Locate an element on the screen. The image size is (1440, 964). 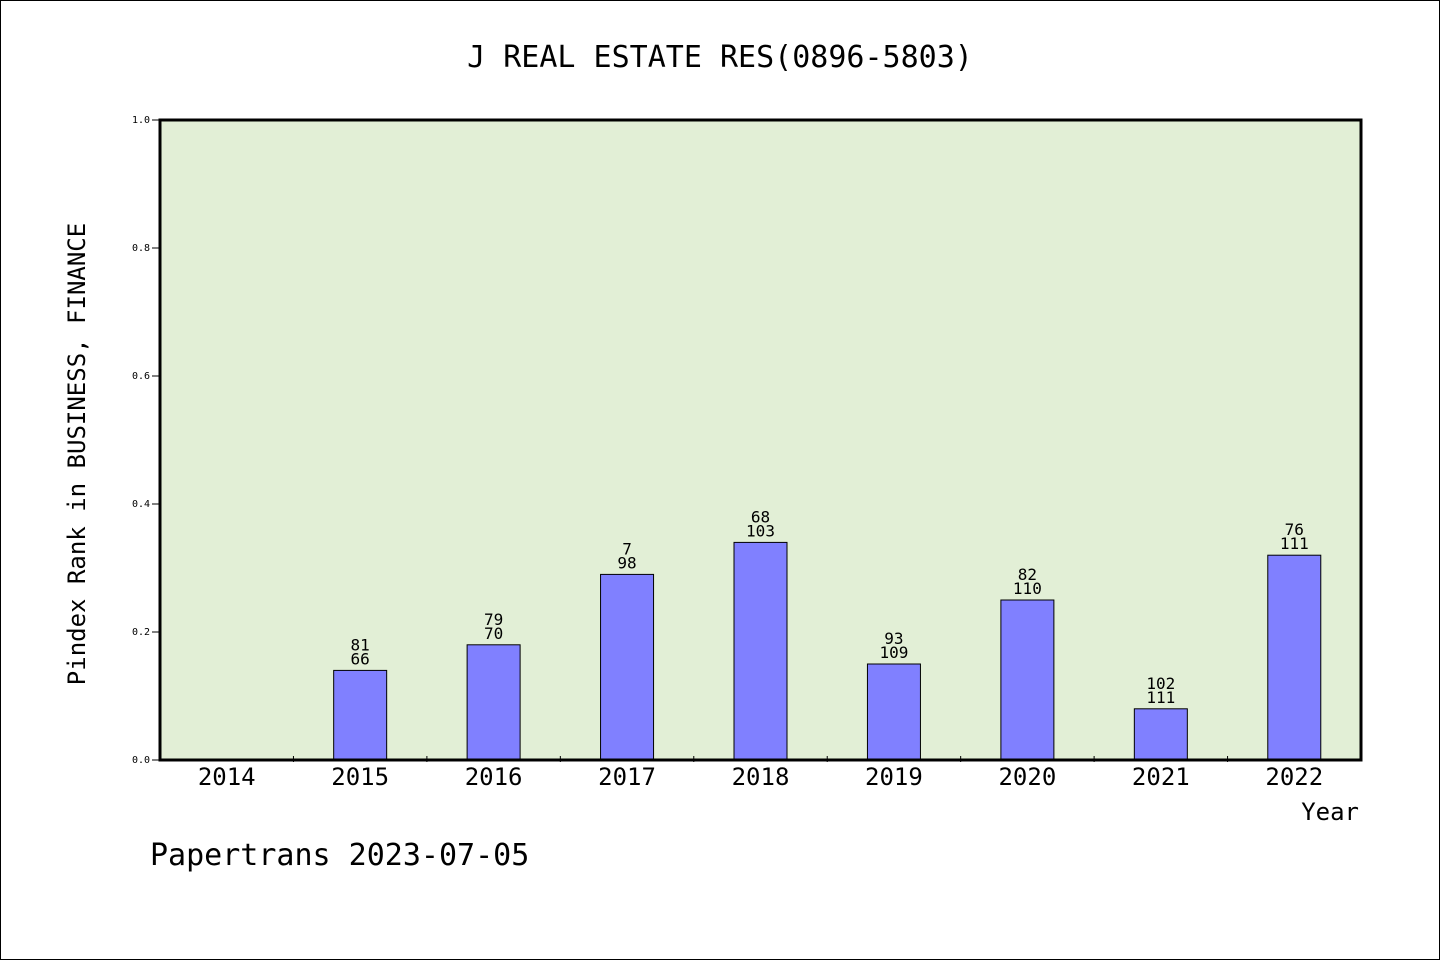
bar-label-bottom: 110 is located at coordinates (1027, 588).